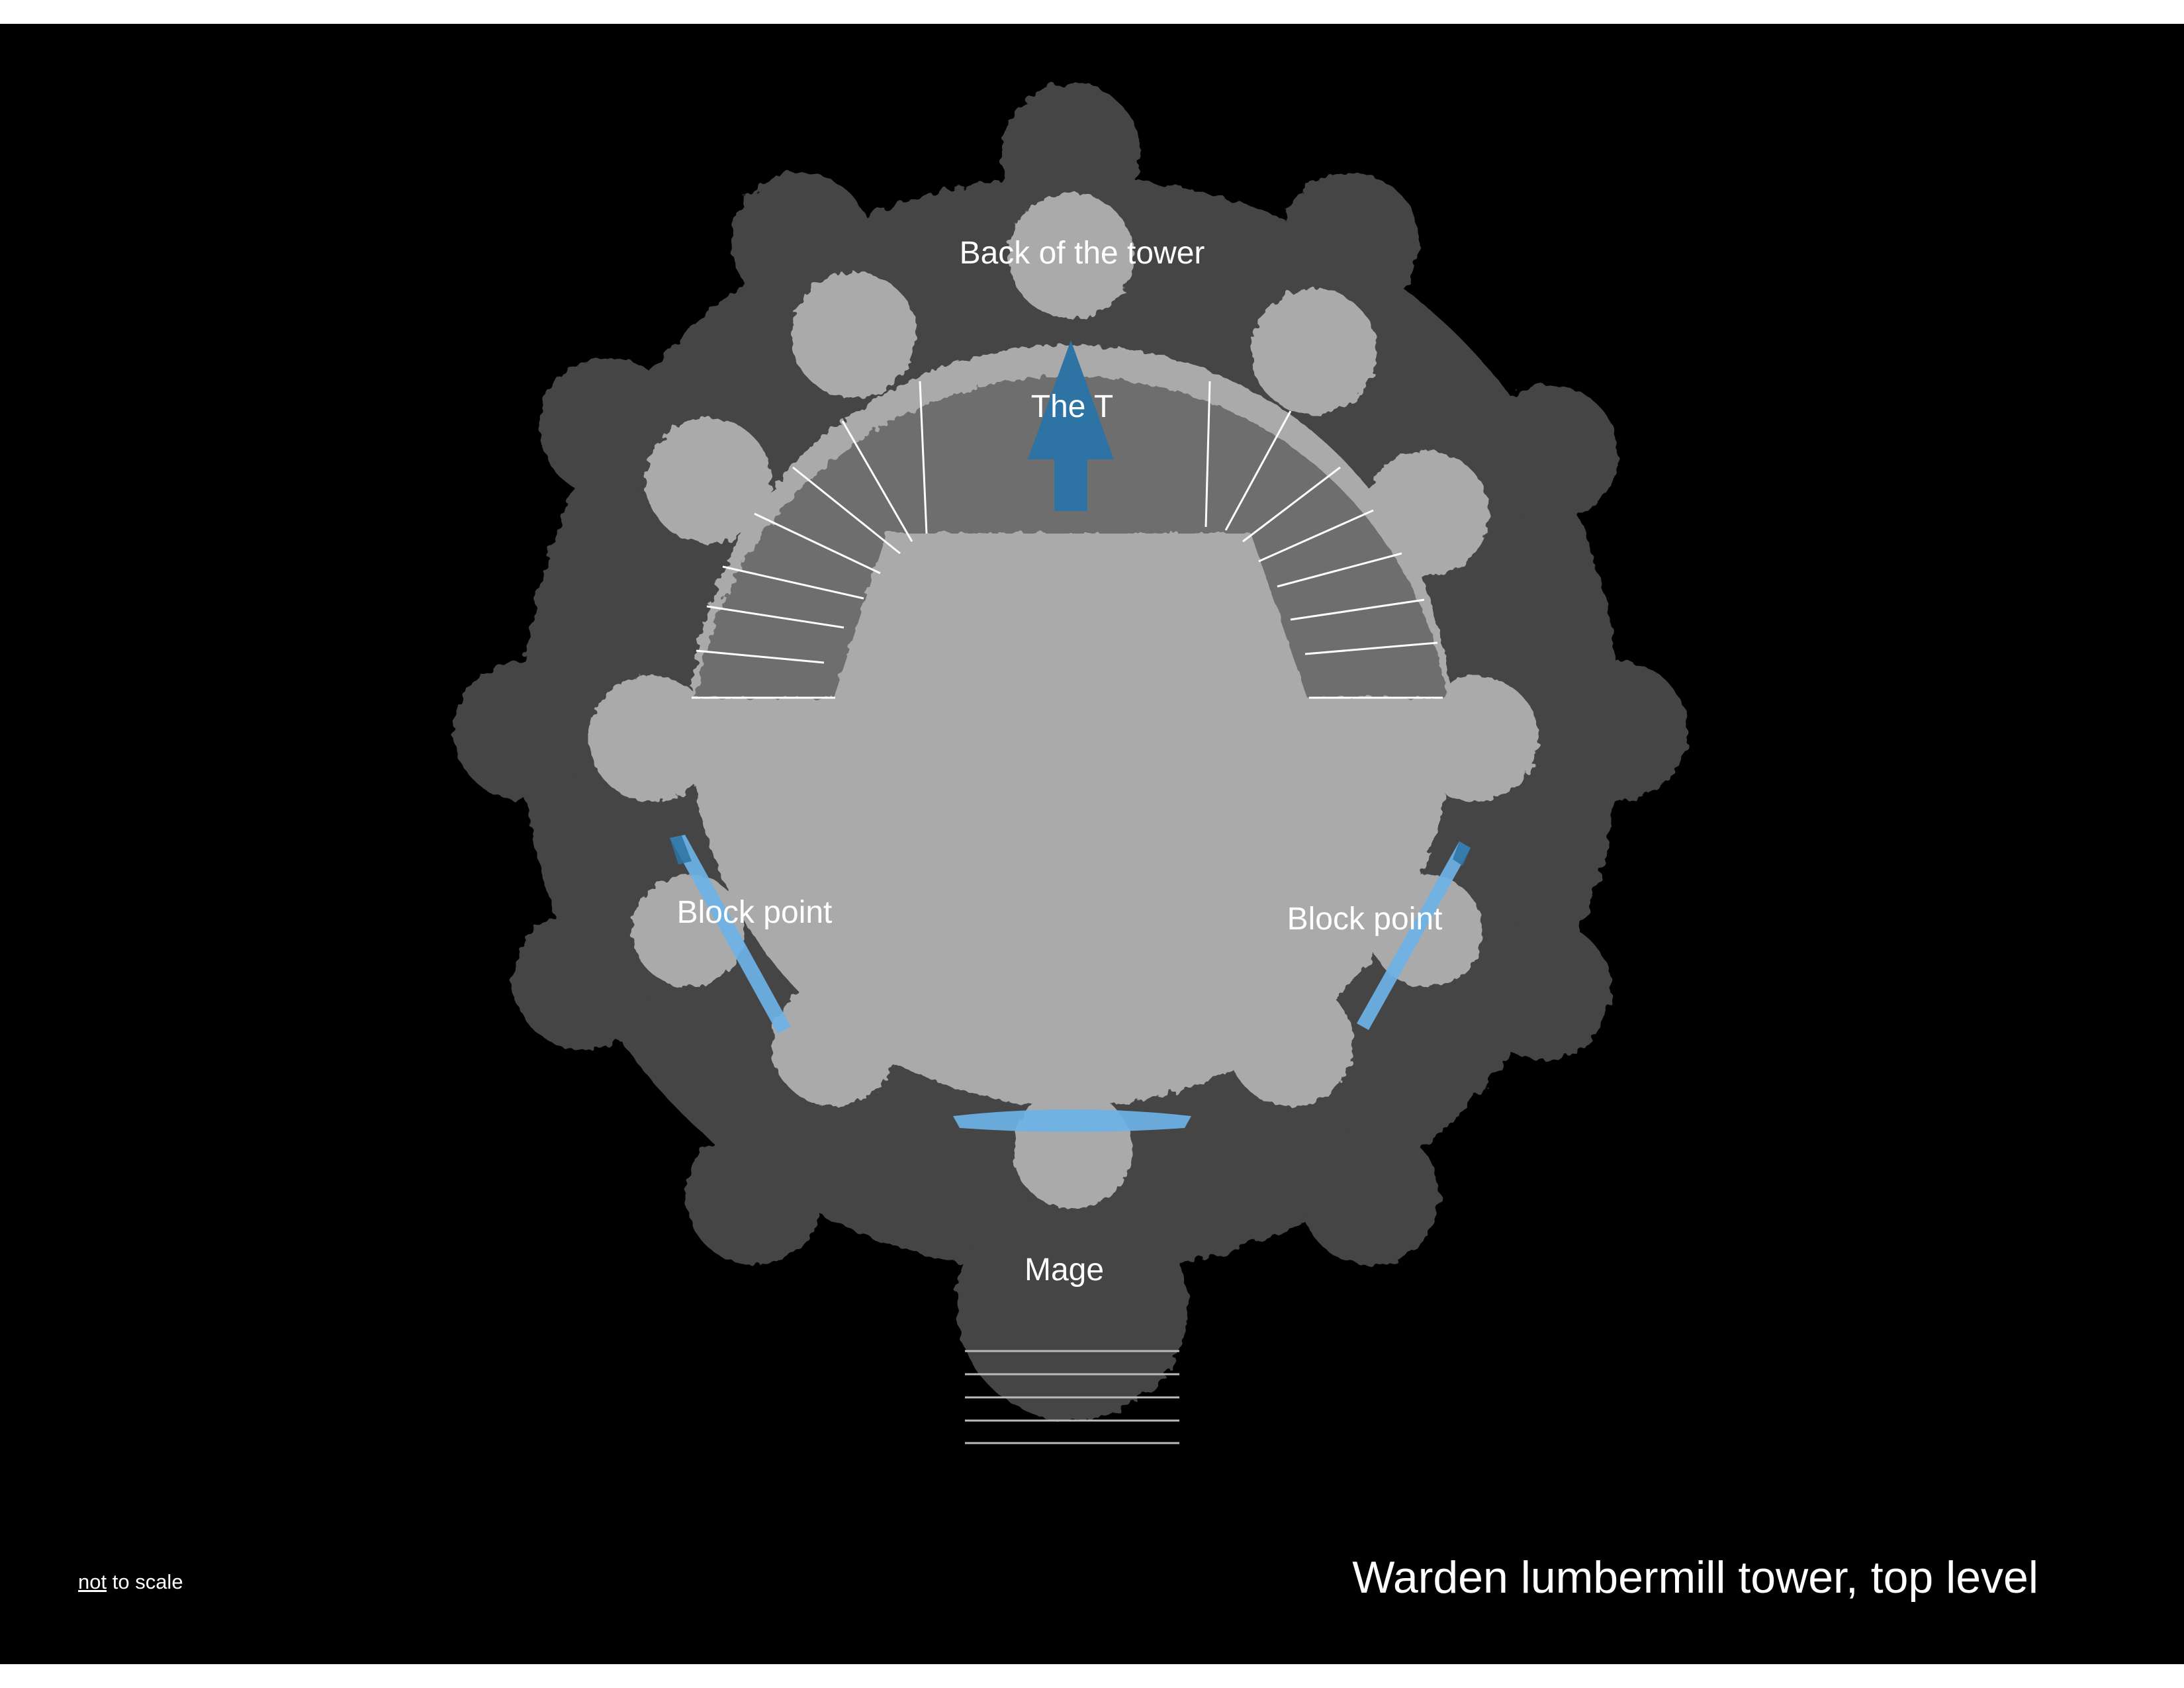 This screenshot has height=1688, width=2184. What do you see at coordinates (1072, 1397) in the screenshot?
I see `entrance-stairs` at bounding box center [1072, 1397].